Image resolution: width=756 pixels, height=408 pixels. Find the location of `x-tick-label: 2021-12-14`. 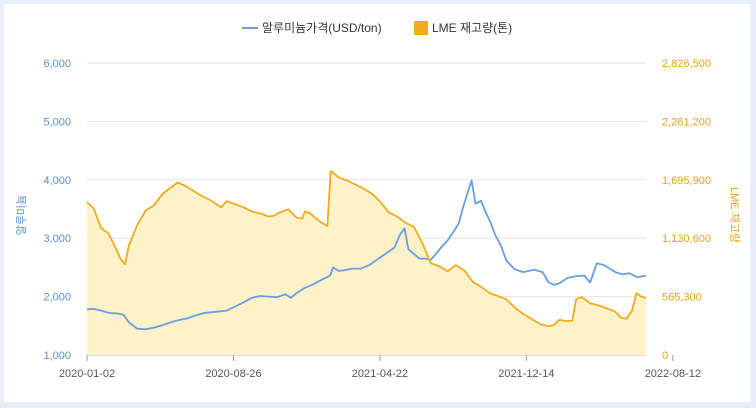

x-tick-label: 2021-12-14 is located at coordinates (526, 374).